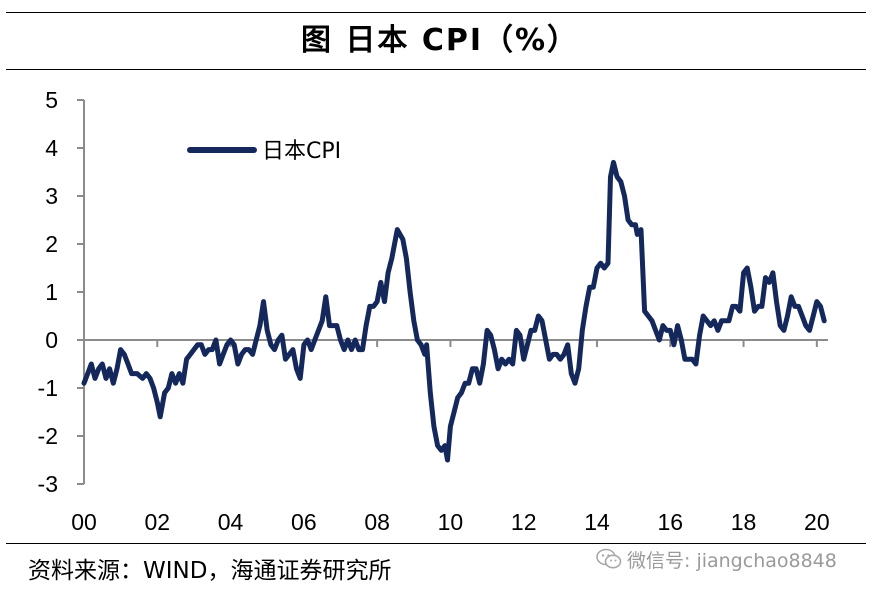 The image size is (880, 596). Describe the element at coordinates (48, 388) in the screenshot. I see `y-tick-label: -1` at that location.